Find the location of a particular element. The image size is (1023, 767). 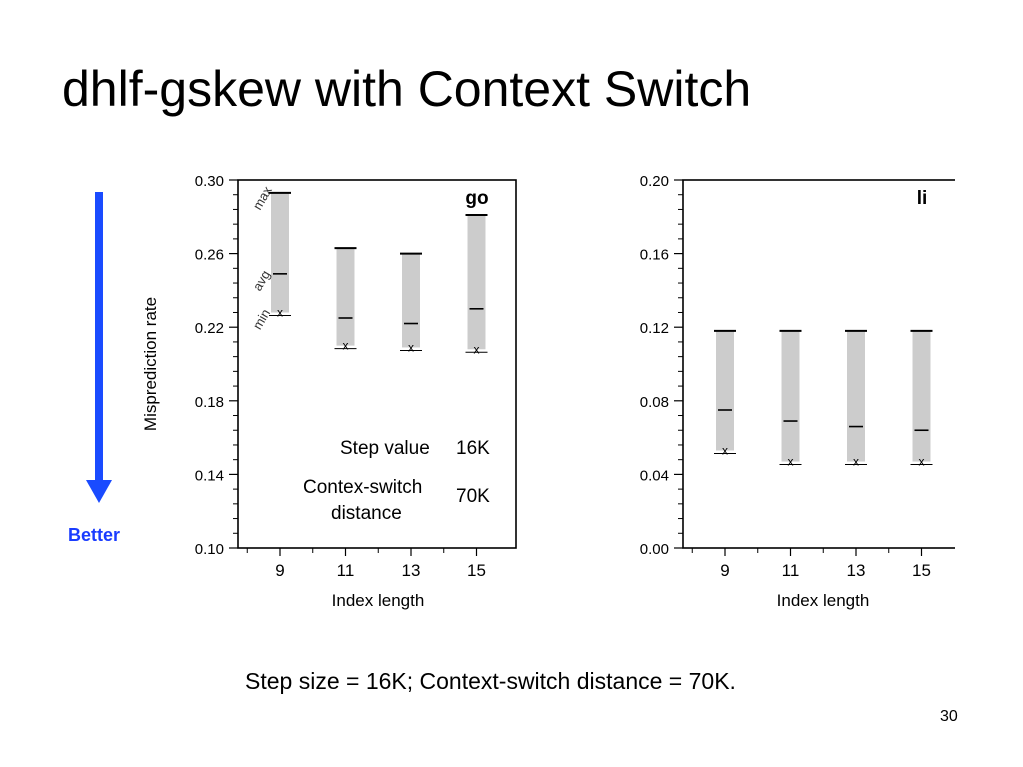

page-number: 30 is located at coordinates (949, 716).